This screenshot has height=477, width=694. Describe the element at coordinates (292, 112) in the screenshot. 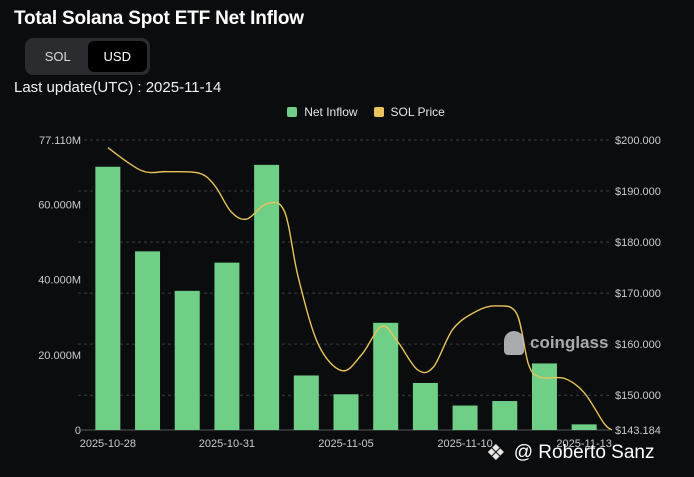

I see `legend-swatch-net-inflow` at that location.